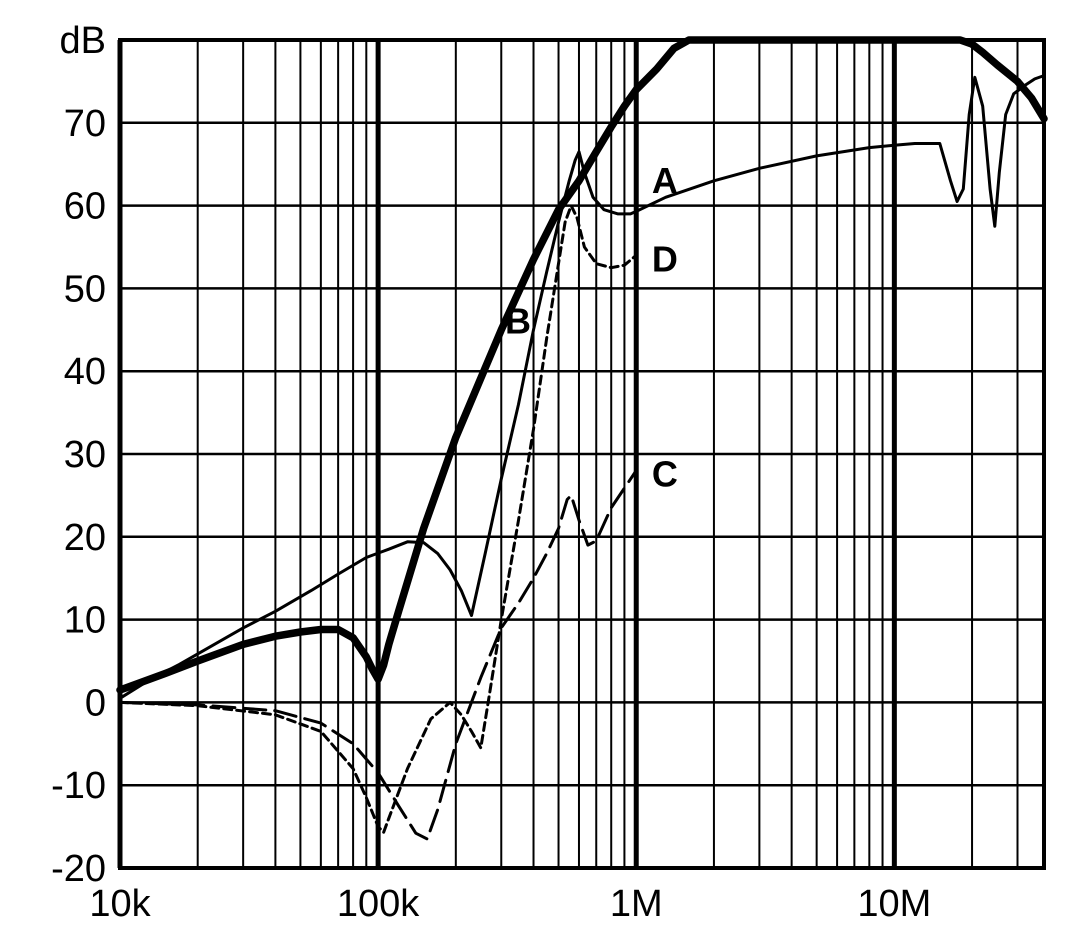  What do you see at coordinates (85, 538) in the screenshot?
I see `y-tick-label: 20` at bounding box center [85, 538].